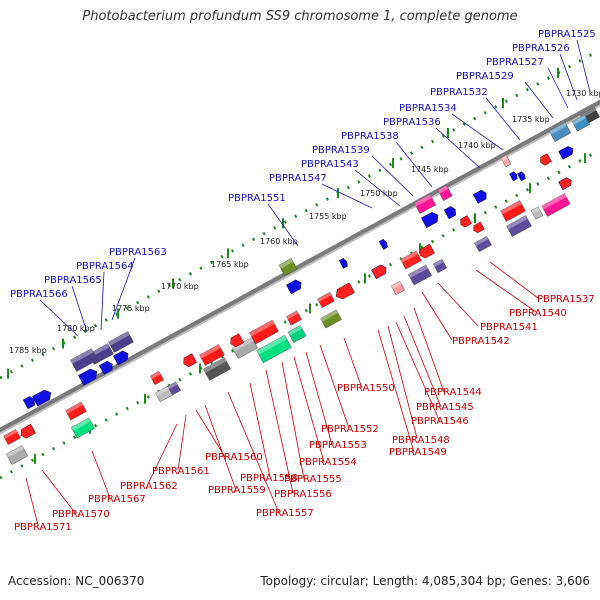 The width and height of the screenshot is (600, 600). I want to click on gene-label-lower: PBPRA1553, so click(338, 445).